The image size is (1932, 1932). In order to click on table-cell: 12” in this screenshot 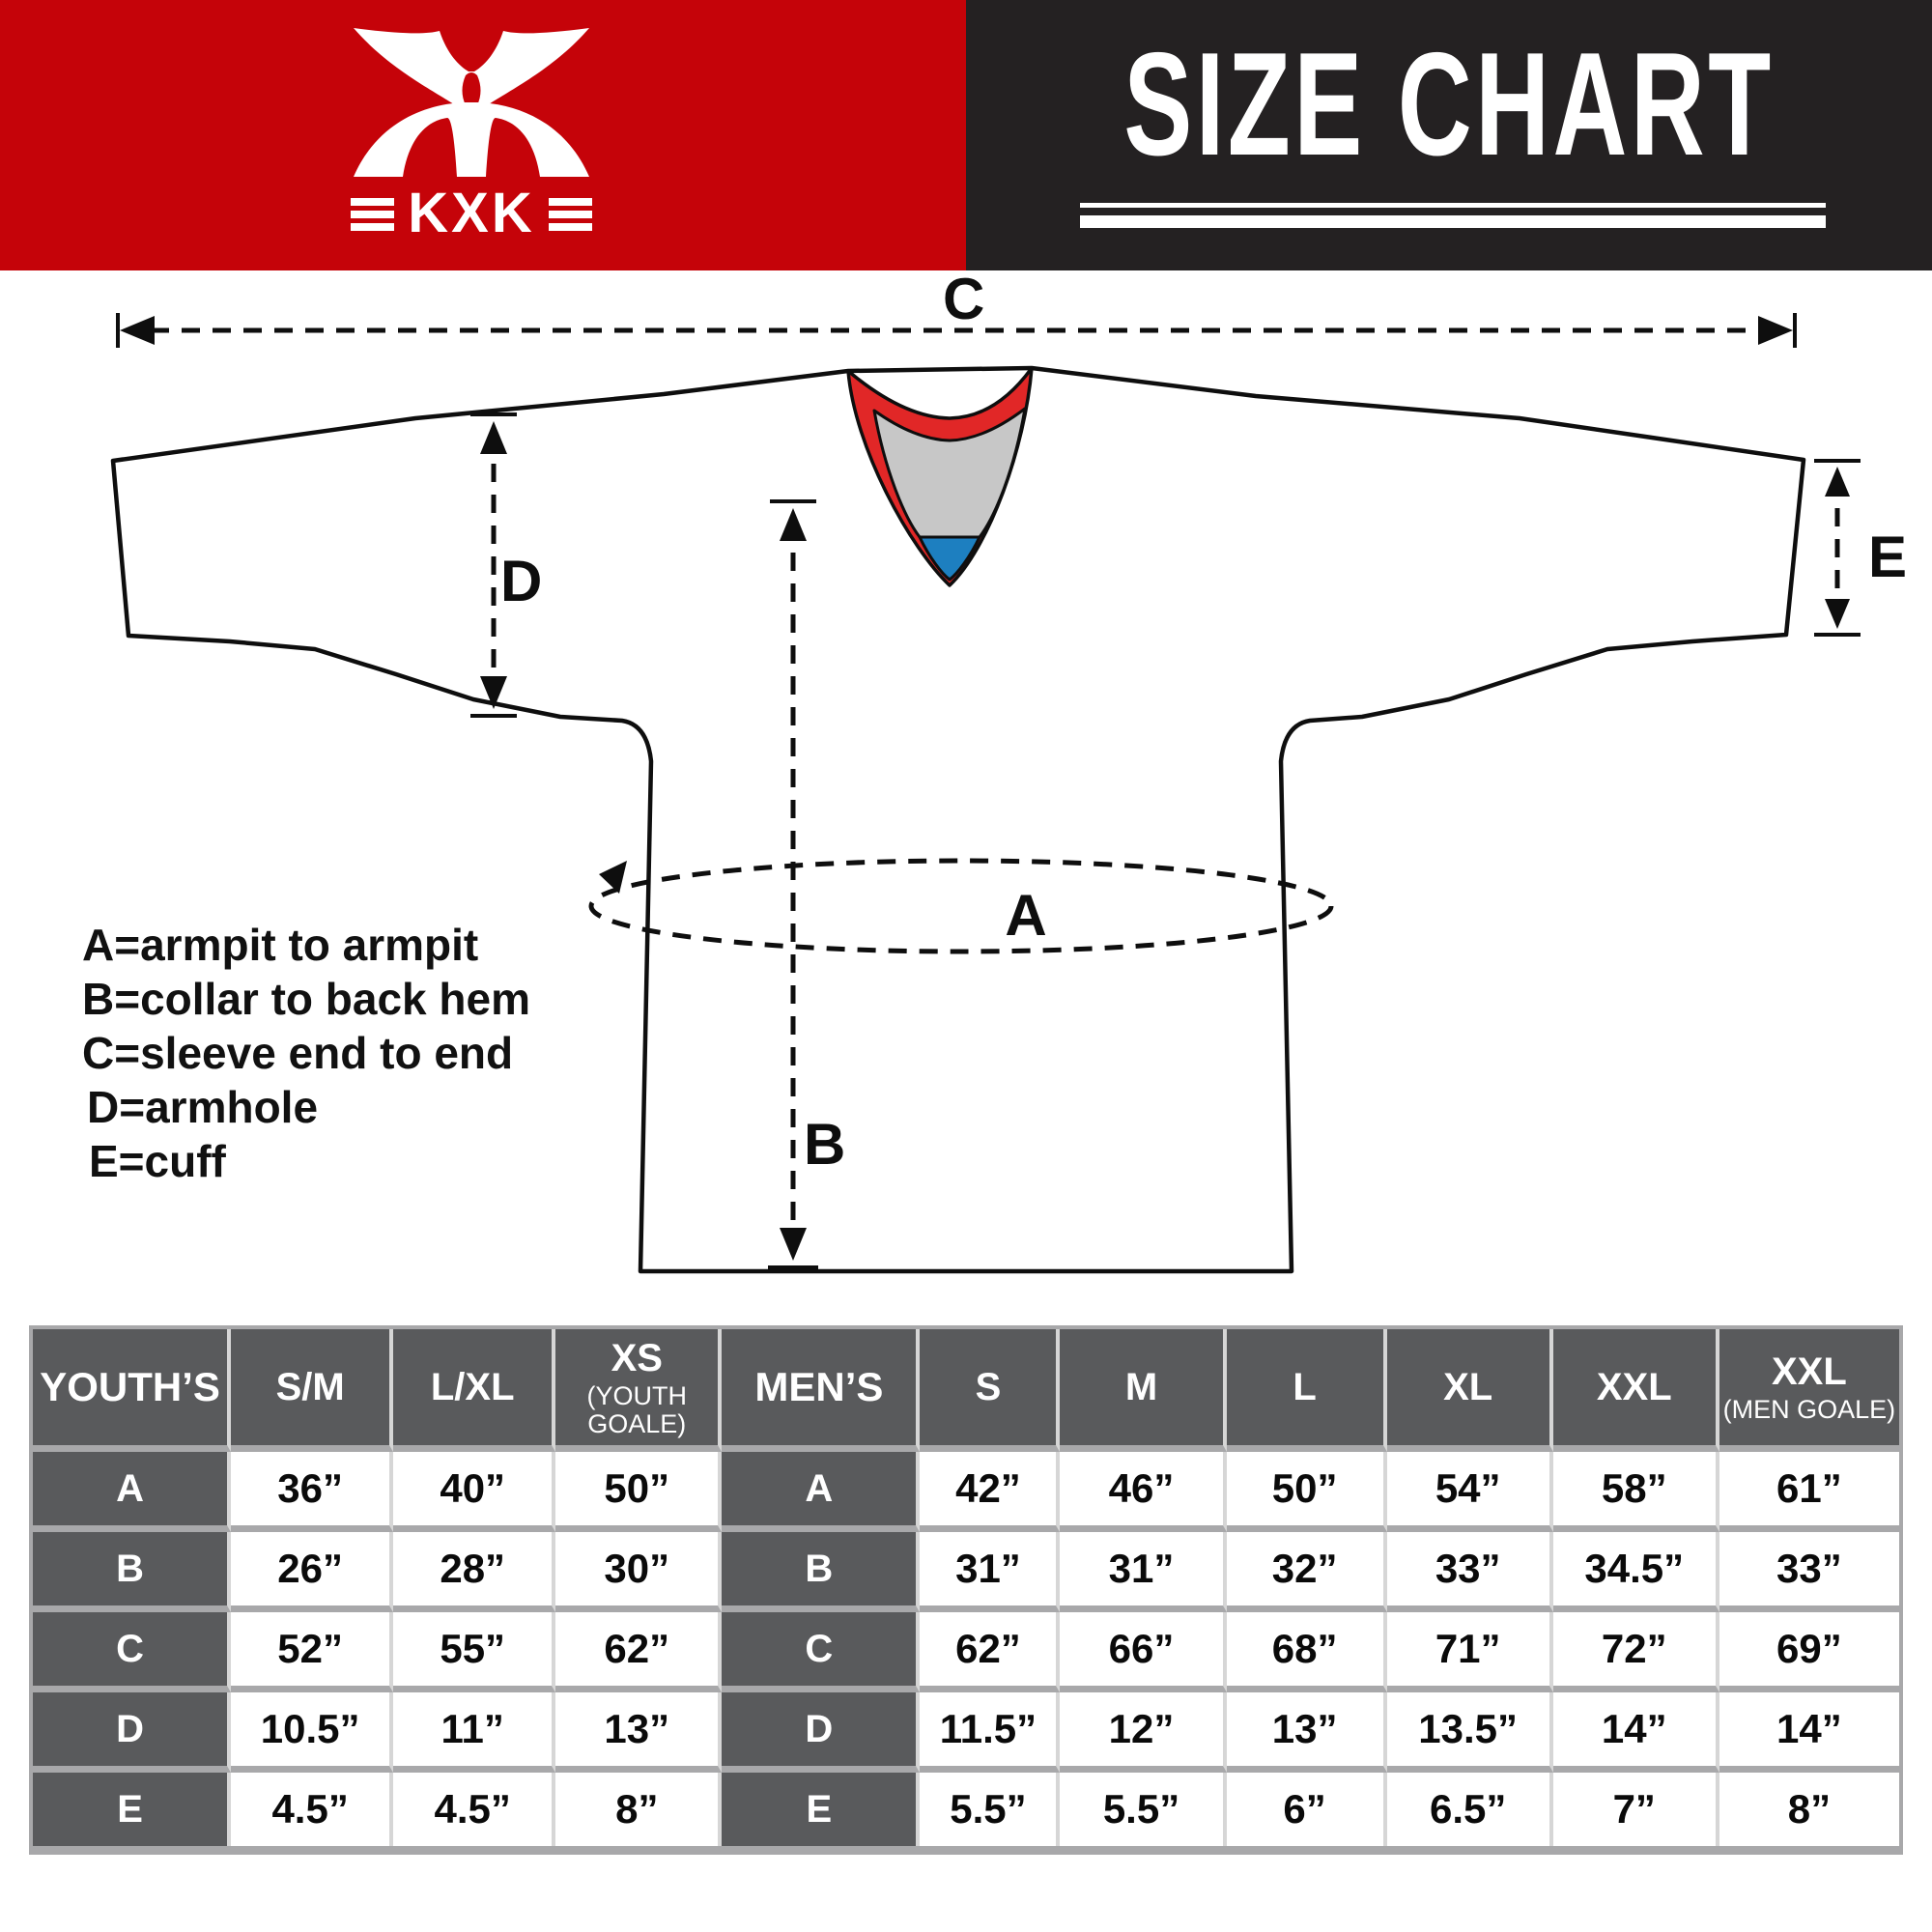, I will do `click(1143, 1732)`.